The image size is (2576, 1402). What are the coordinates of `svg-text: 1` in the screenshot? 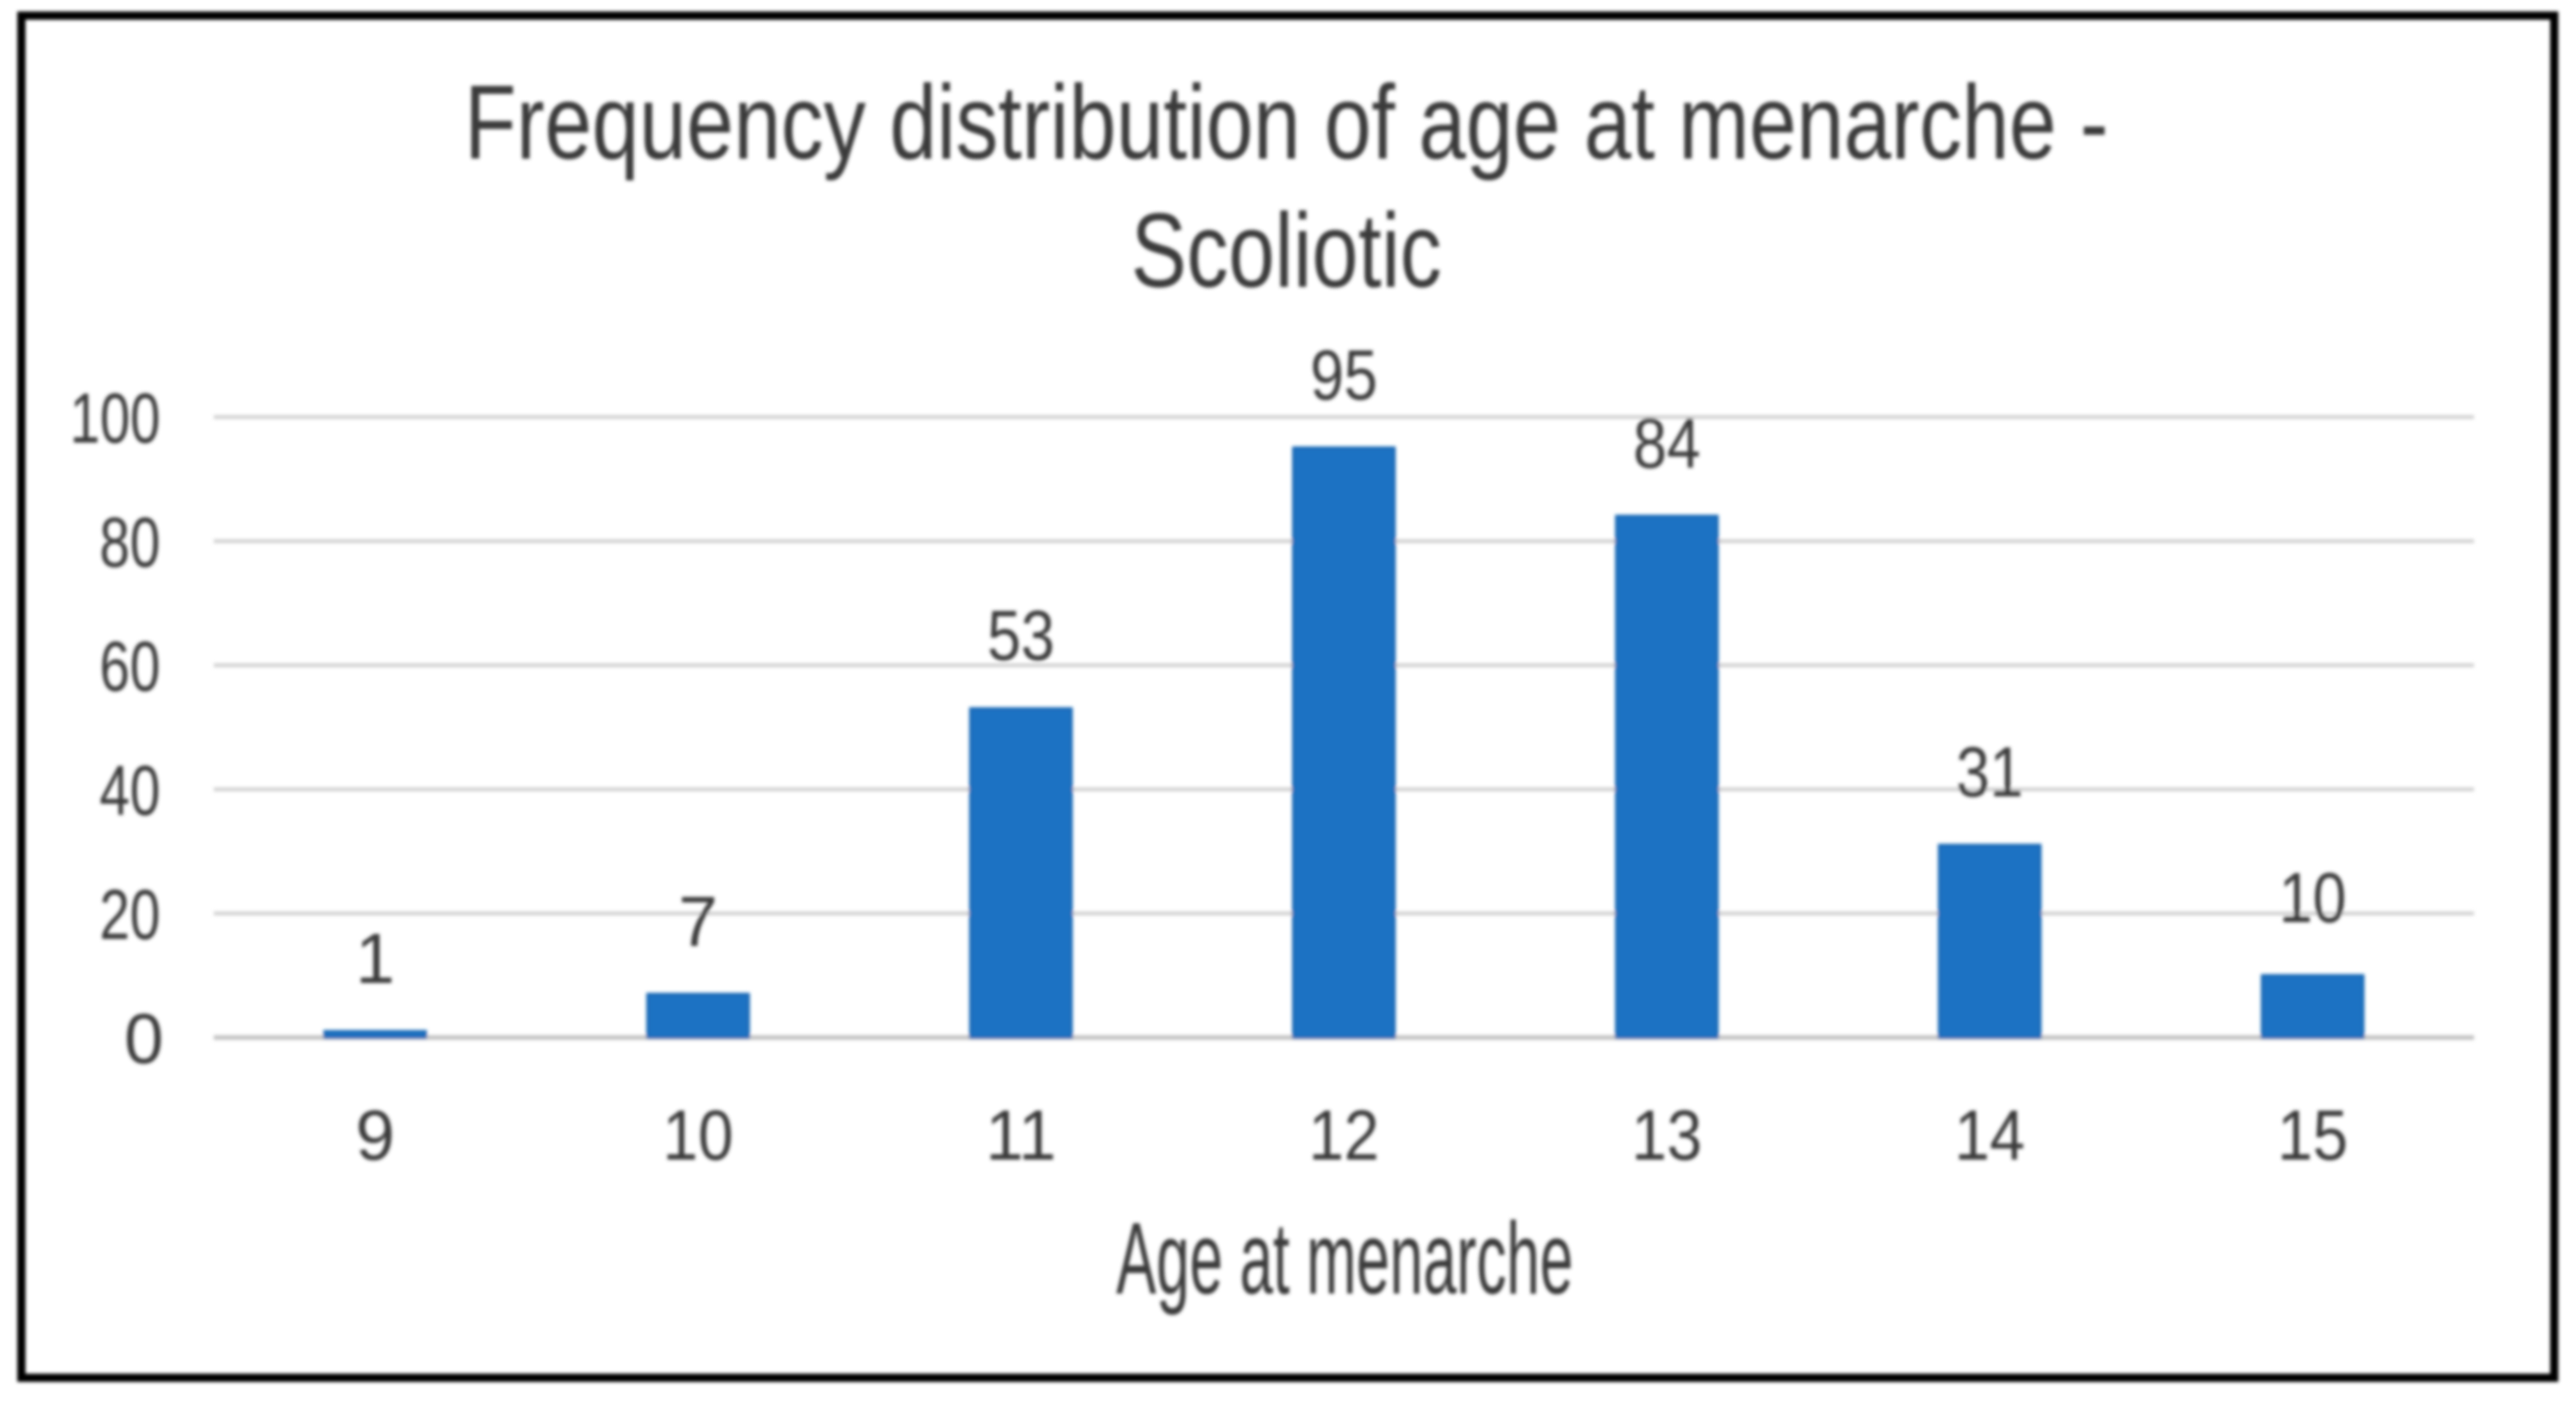 It's located at (375, 959).